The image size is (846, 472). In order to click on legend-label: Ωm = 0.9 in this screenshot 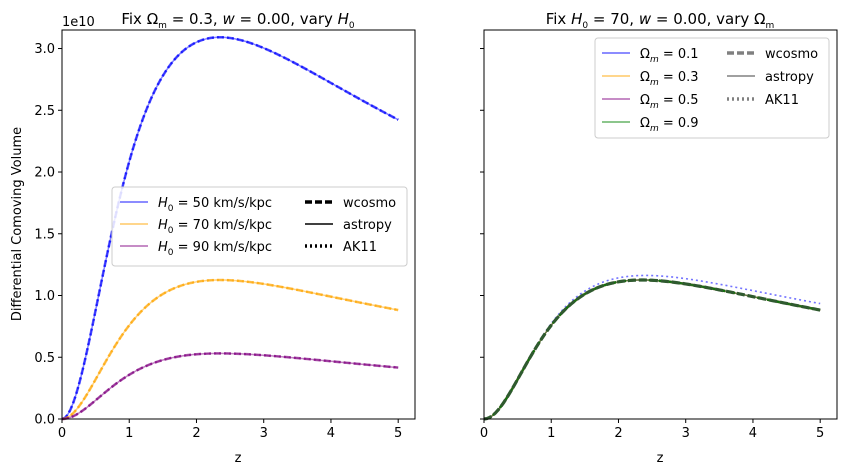, I will do `click(669, 125)`.